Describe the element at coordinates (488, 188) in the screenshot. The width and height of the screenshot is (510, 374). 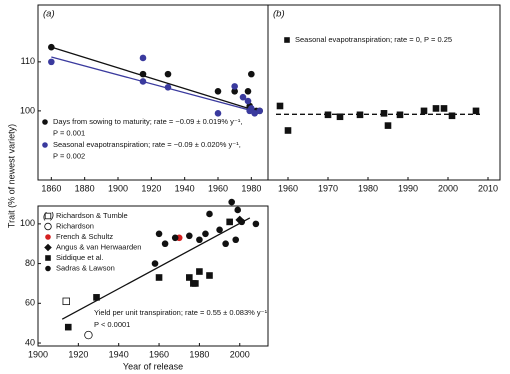
I see `x-tick-label: 2010` at that location.